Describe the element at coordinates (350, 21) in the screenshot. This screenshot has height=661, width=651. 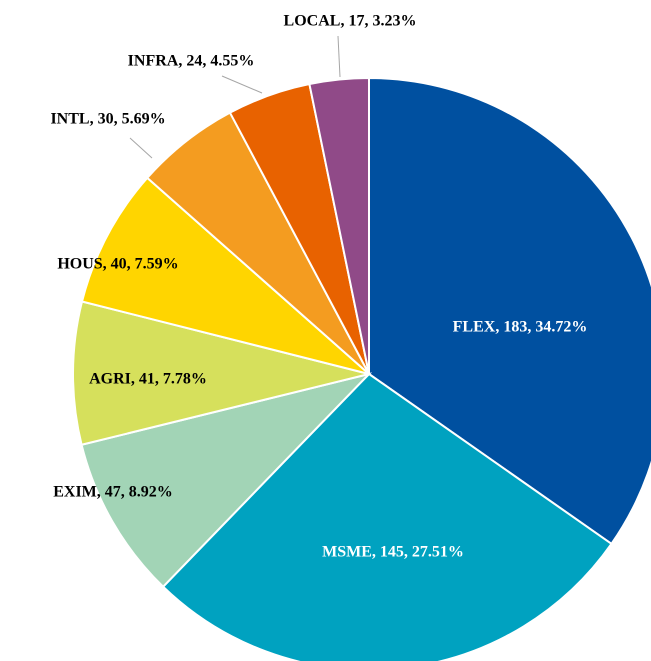
I see `data-label: LOCAL, 17, 3.23%` at that location.